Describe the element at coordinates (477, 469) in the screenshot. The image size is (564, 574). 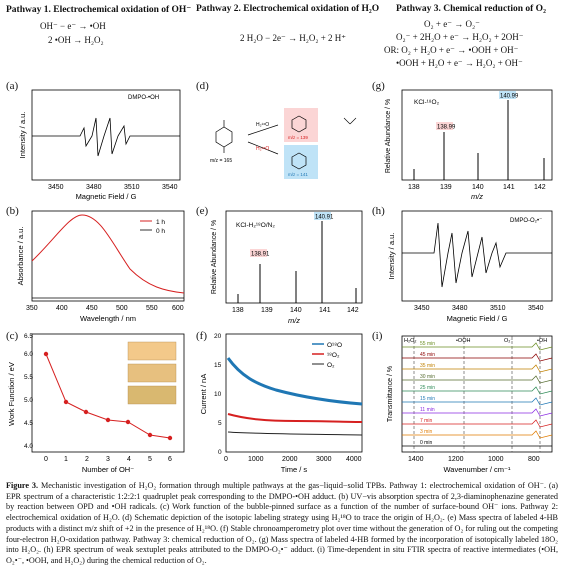
I see `xlabel-i: Wavenumber / cm⁻¹` at that location.